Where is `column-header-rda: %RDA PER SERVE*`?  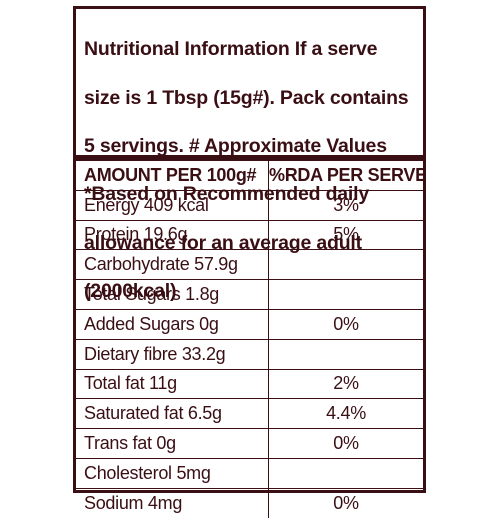
column-header-rda: %RDA PER SERVE* is located at coordinates (345, 176).